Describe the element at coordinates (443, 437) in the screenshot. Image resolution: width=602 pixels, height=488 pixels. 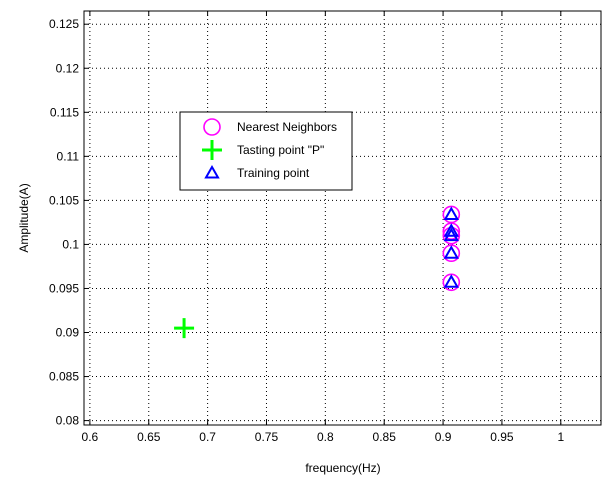
I see `x-tick-label: 0.9` at that location.